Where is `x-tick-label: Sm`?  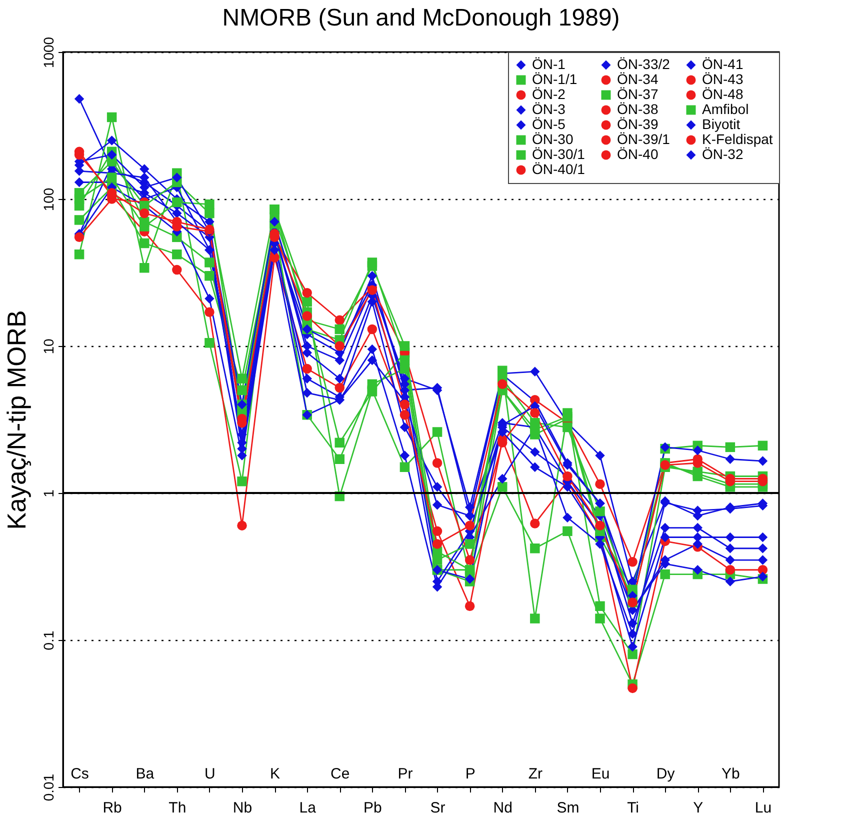
x-tick-label: Sm is located at coordinates (568, 808).